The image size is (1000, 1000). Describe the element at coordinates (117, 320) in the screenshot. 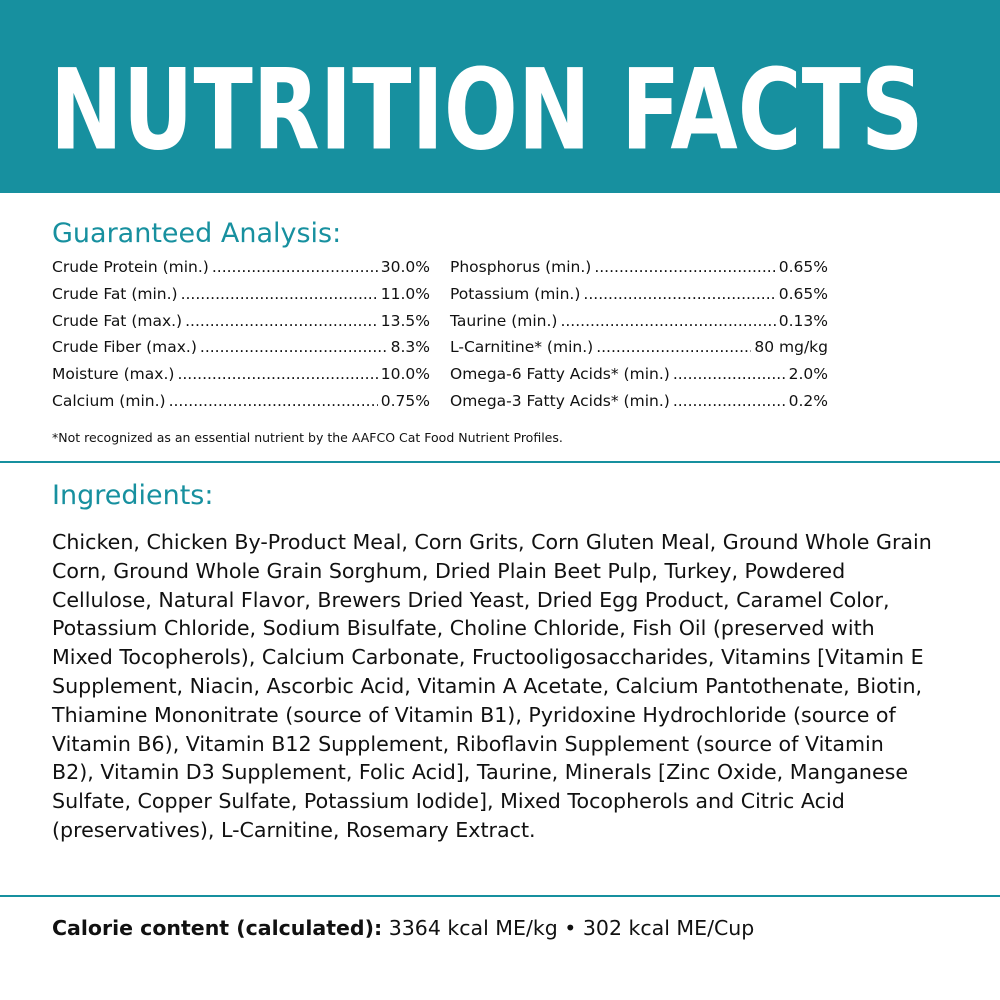

I see `nutrient-name: Crude Fat (max.)` at that location.